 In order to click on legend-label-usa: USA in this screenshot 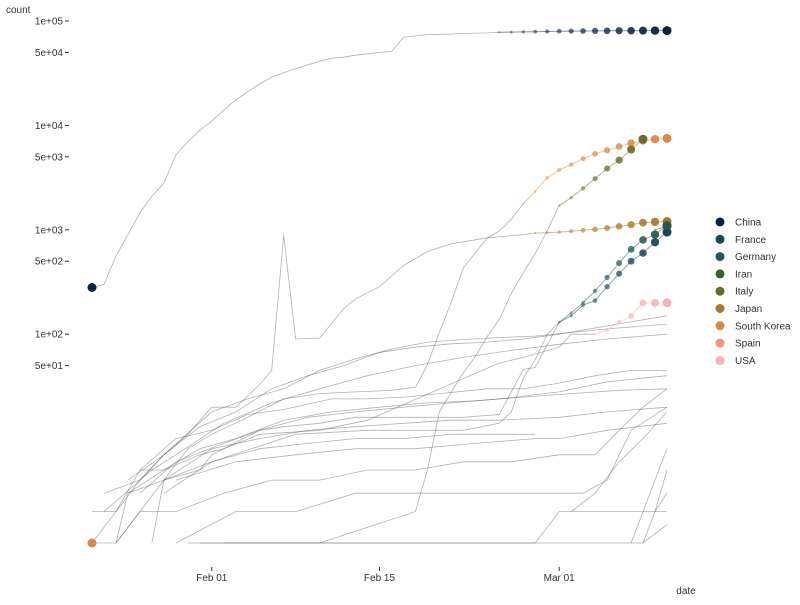, I will do `click(745, 361)`.